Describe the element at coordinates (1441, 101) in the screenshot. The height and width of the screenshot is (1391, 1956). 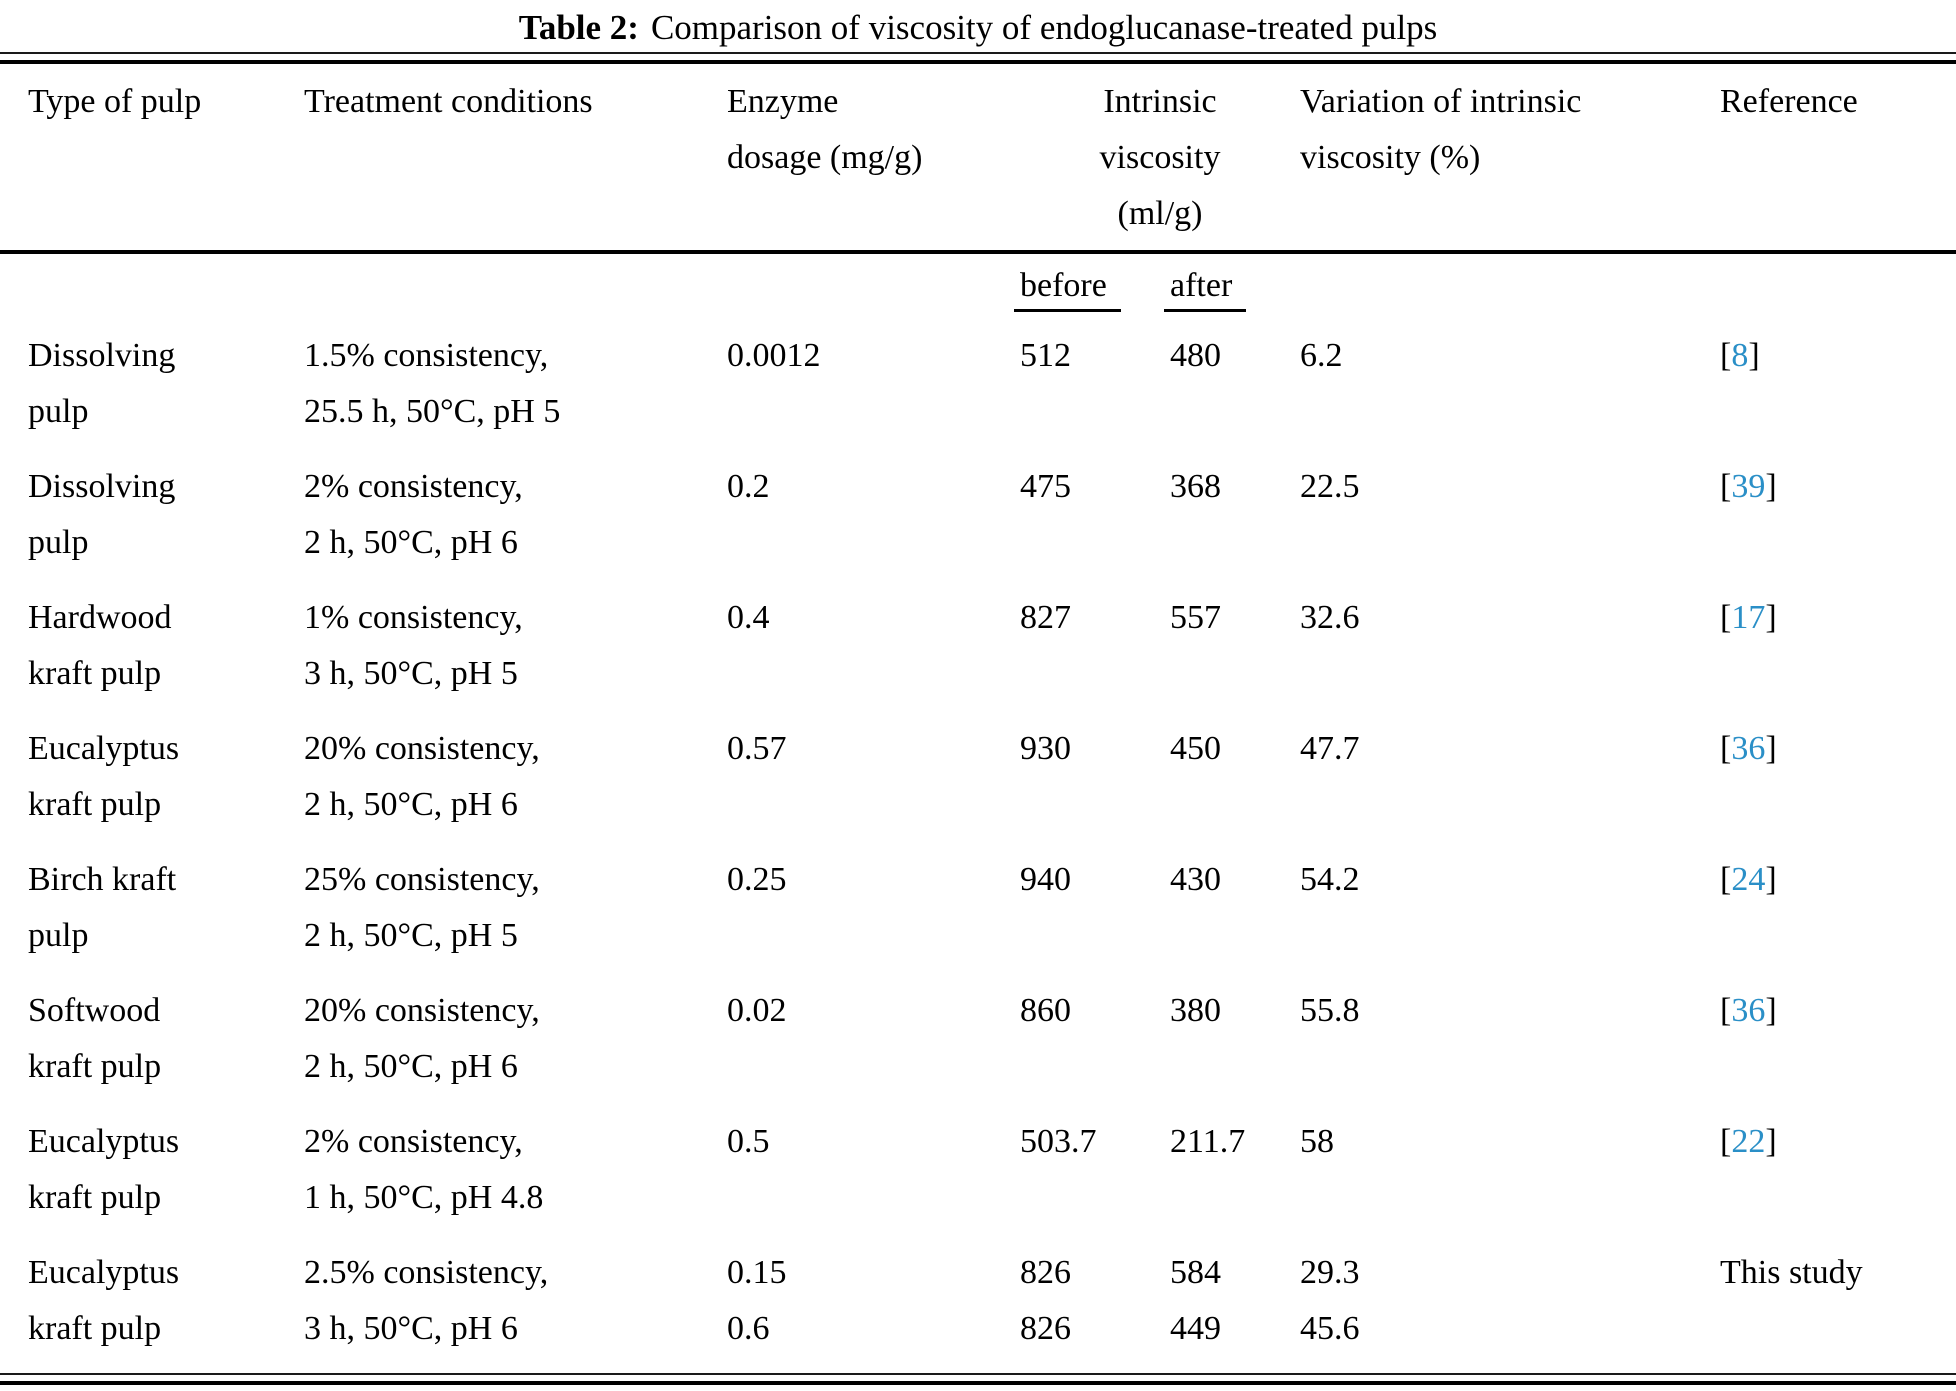
I see `header-variation-viscosity-line1: Variation of intrinsic` at that location.